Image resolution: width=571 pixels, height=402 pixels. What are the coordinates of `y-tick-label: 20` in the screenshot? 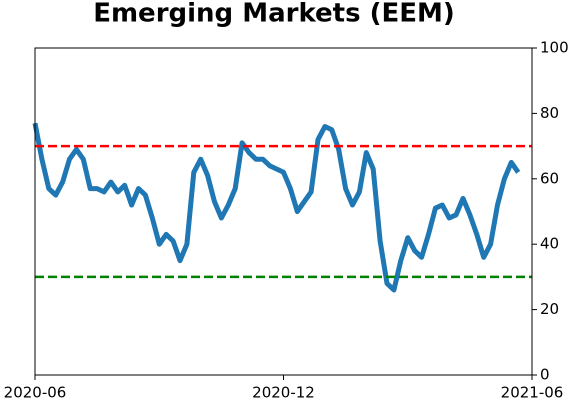 It's located at (549, 309).